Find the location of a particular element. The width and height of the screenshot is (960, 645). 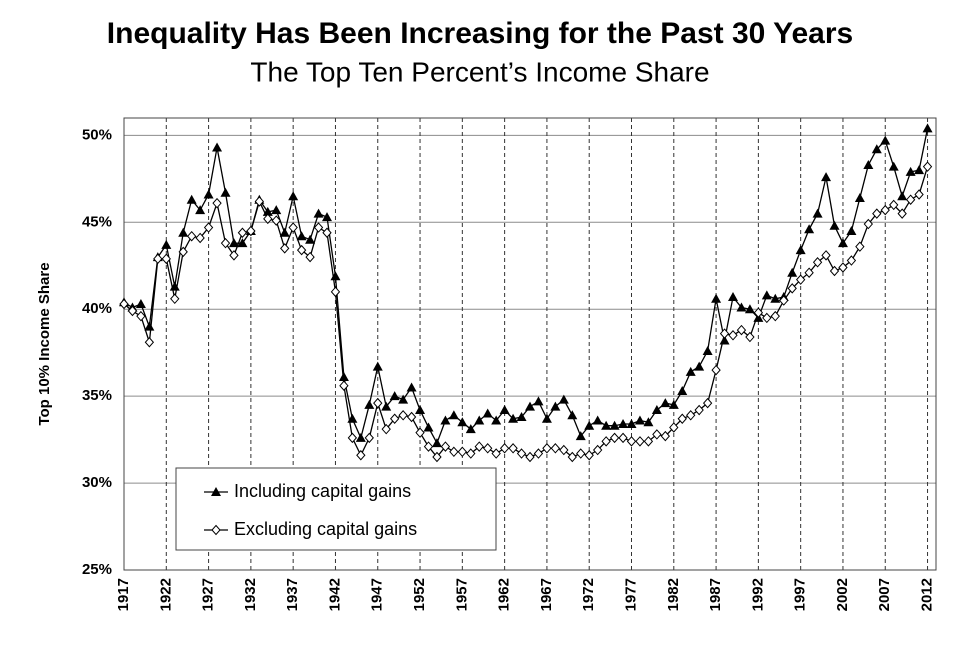

legend-label: Including capital gains is located at coordinates (322, 491).